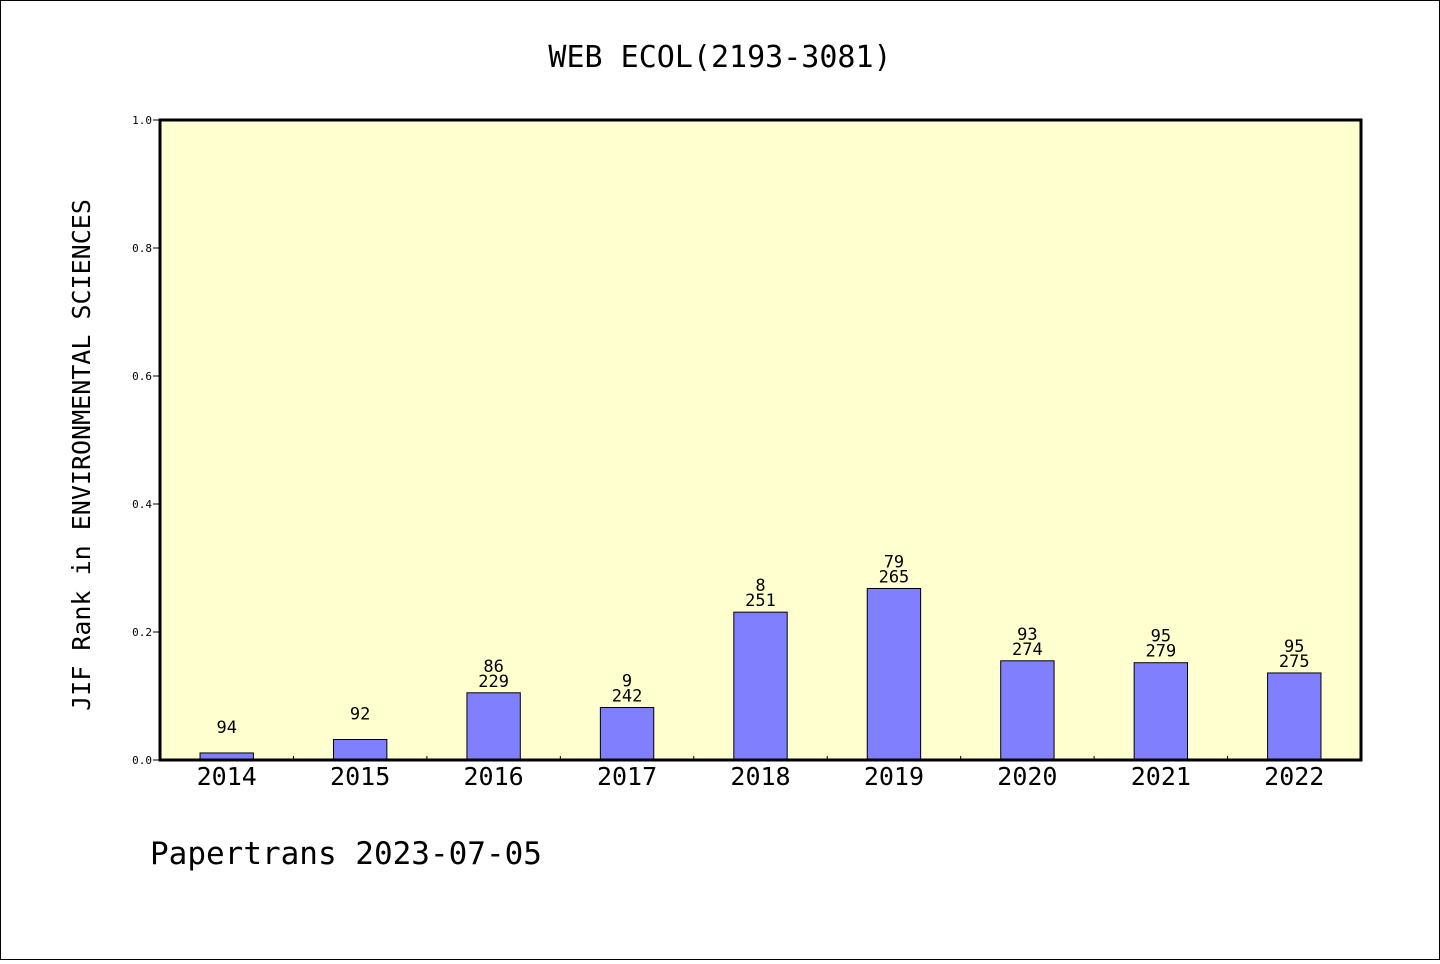 Image resolution: width=1440 pixels, height=964 pixels. Describe the element at coordinates (493, 682) in the screenshot. I see `bar-label-bottom: 229` at that location.